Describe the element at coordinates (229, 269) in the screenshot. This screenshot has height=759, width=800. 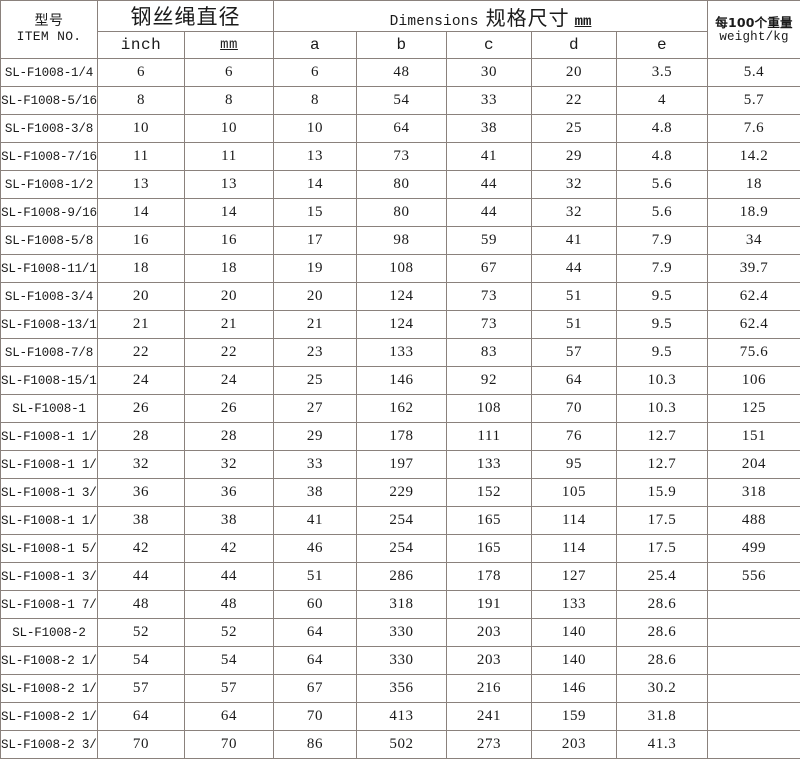
I see `cell-mm: 18` at that location.